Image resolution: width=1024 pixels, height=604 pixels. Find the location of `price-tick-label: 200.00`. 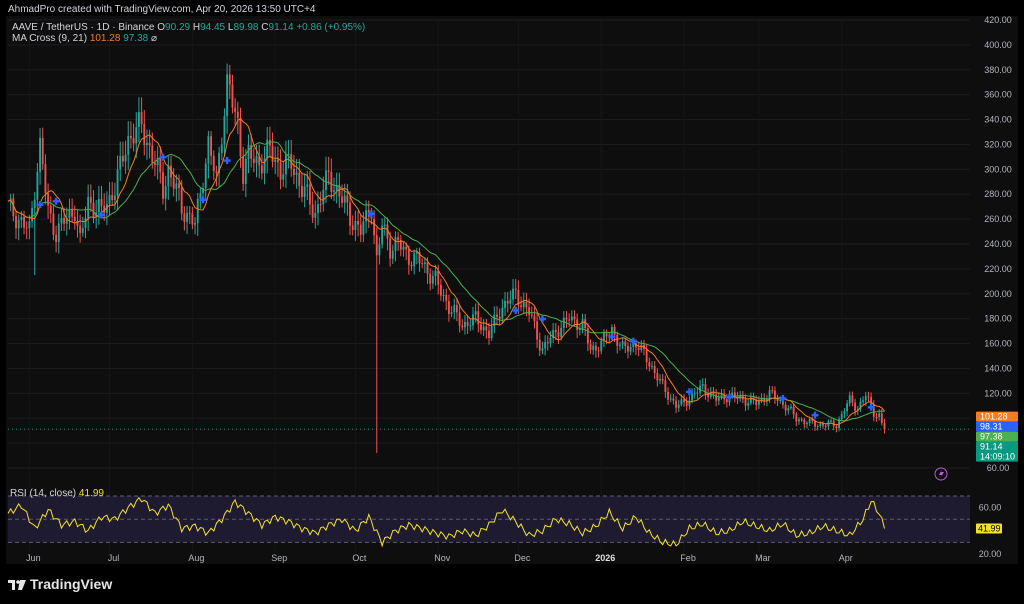

price-tick-label: 200.00 is located at coordinates (998, 294).